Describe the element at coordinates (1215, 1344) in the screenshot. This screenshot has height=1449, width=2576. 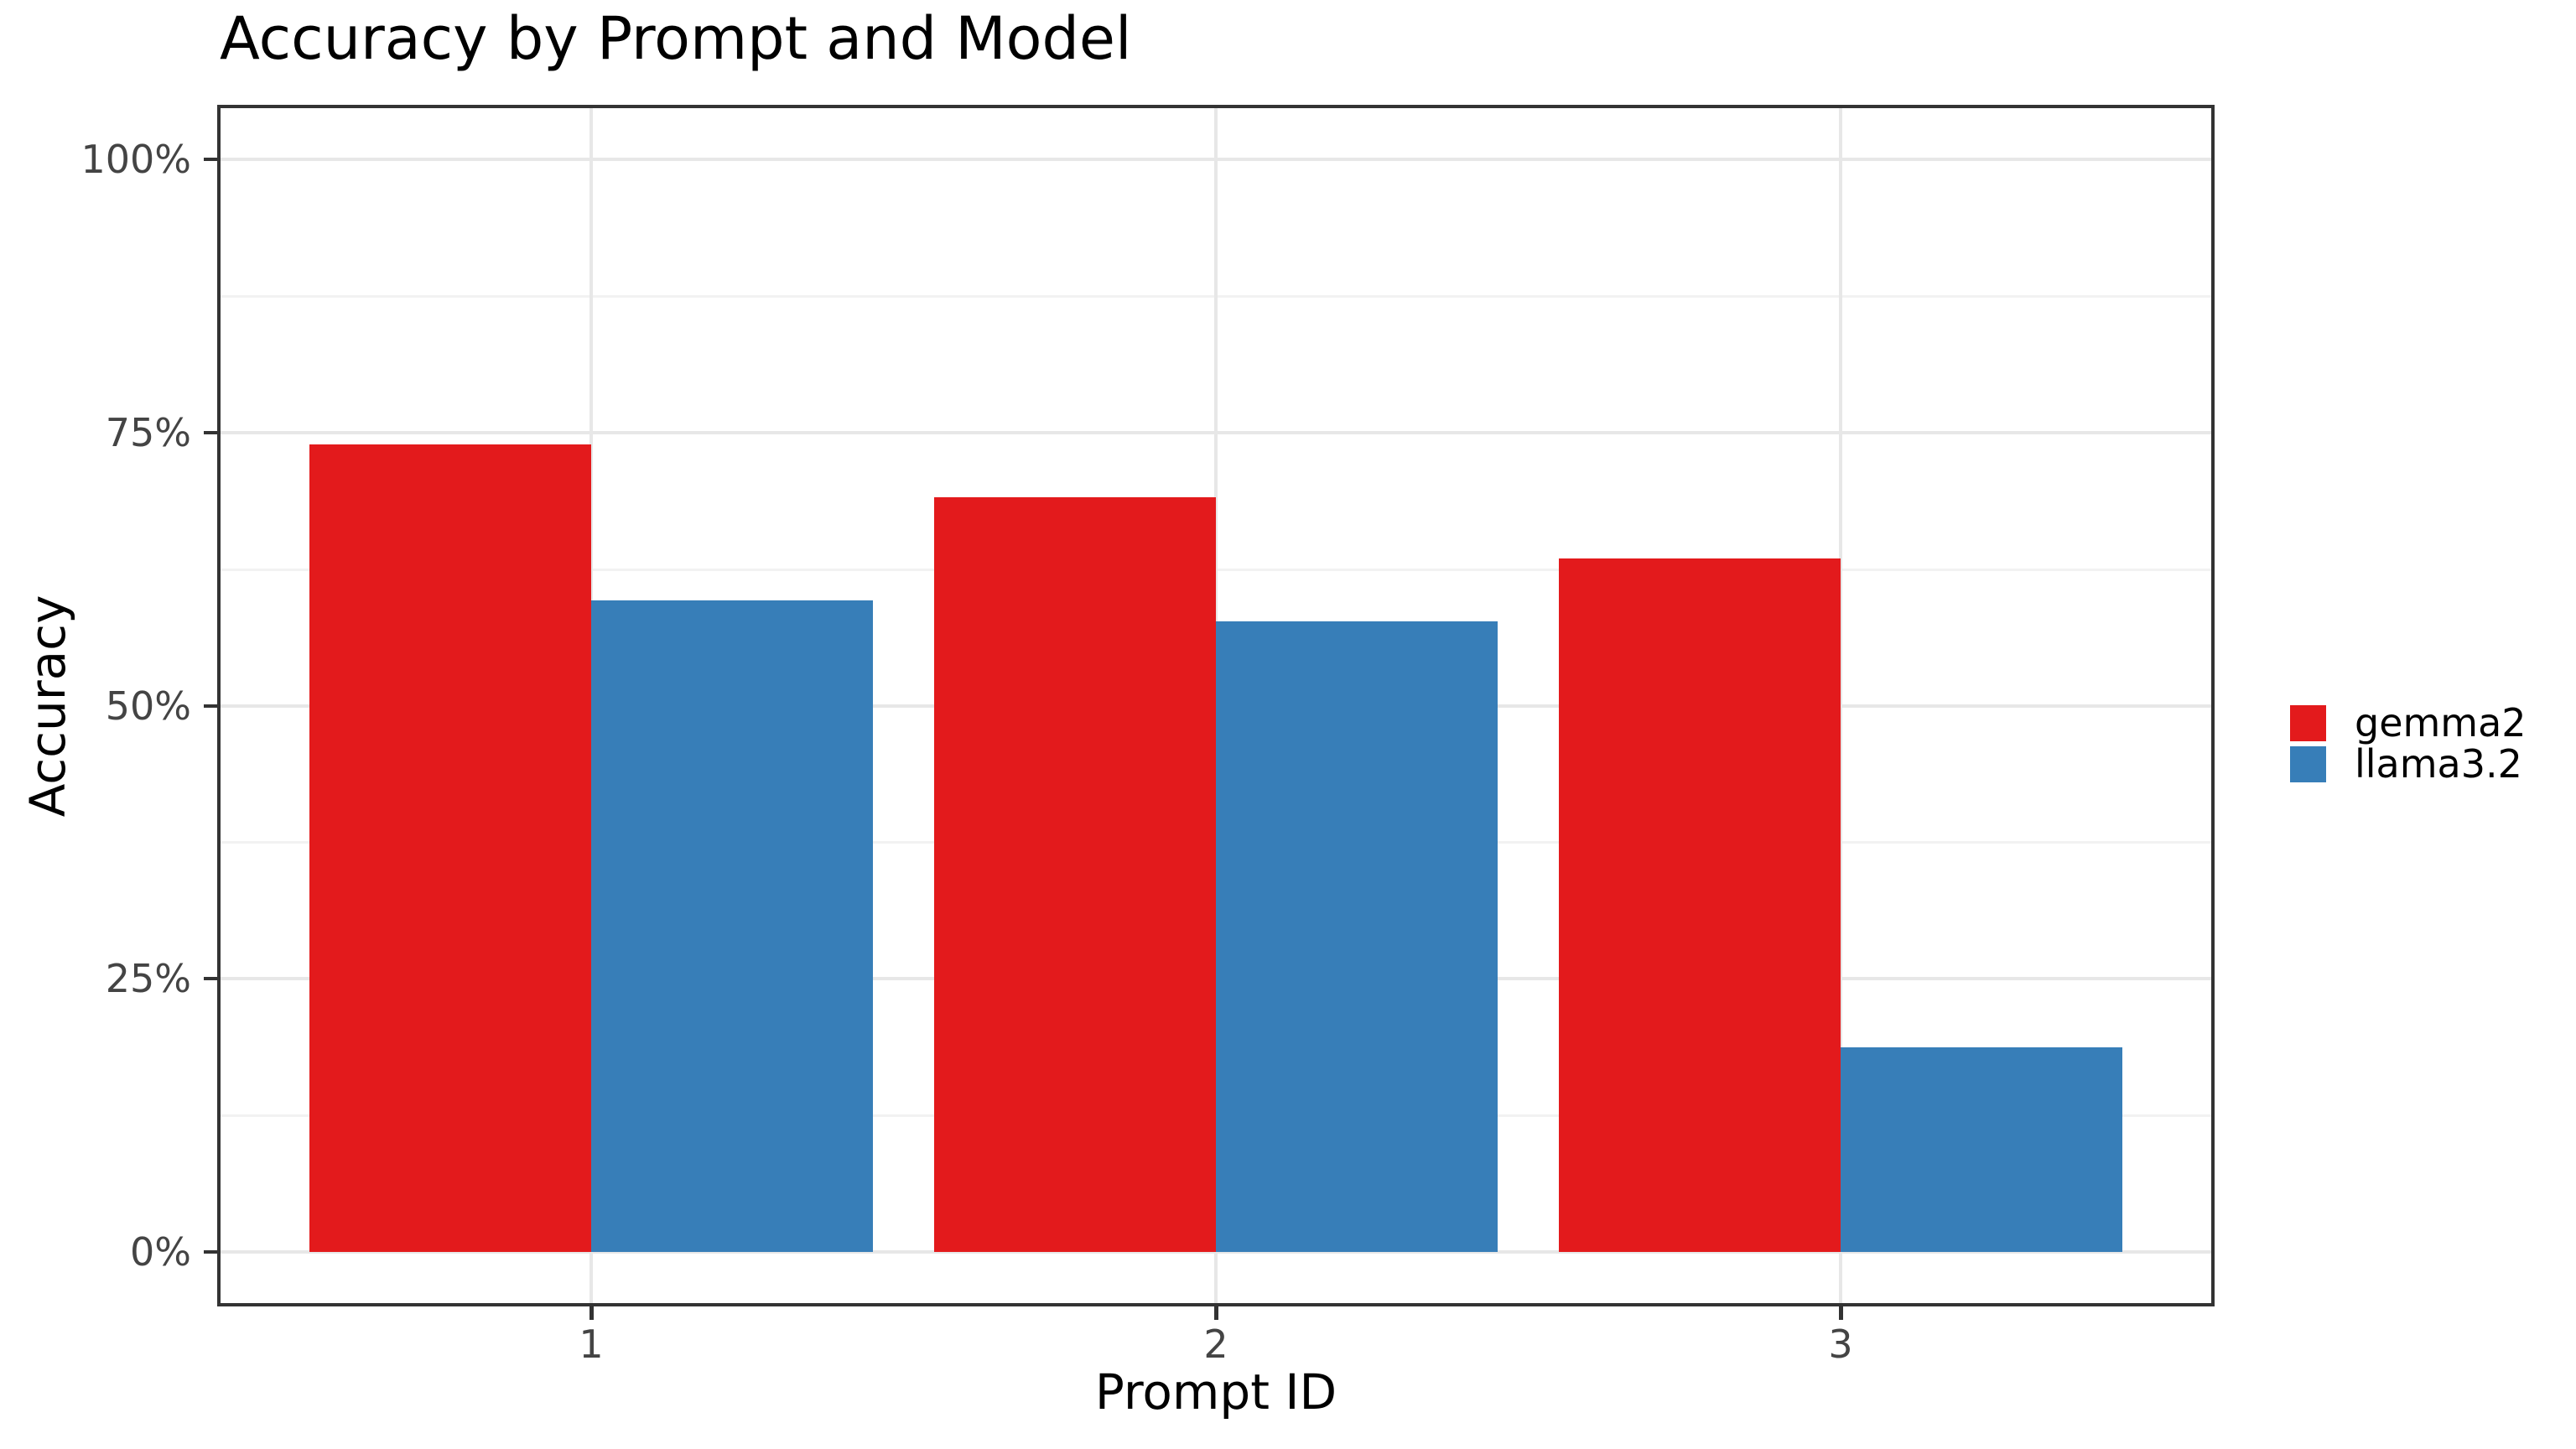
I see `x-tick-label: 2` at that location.